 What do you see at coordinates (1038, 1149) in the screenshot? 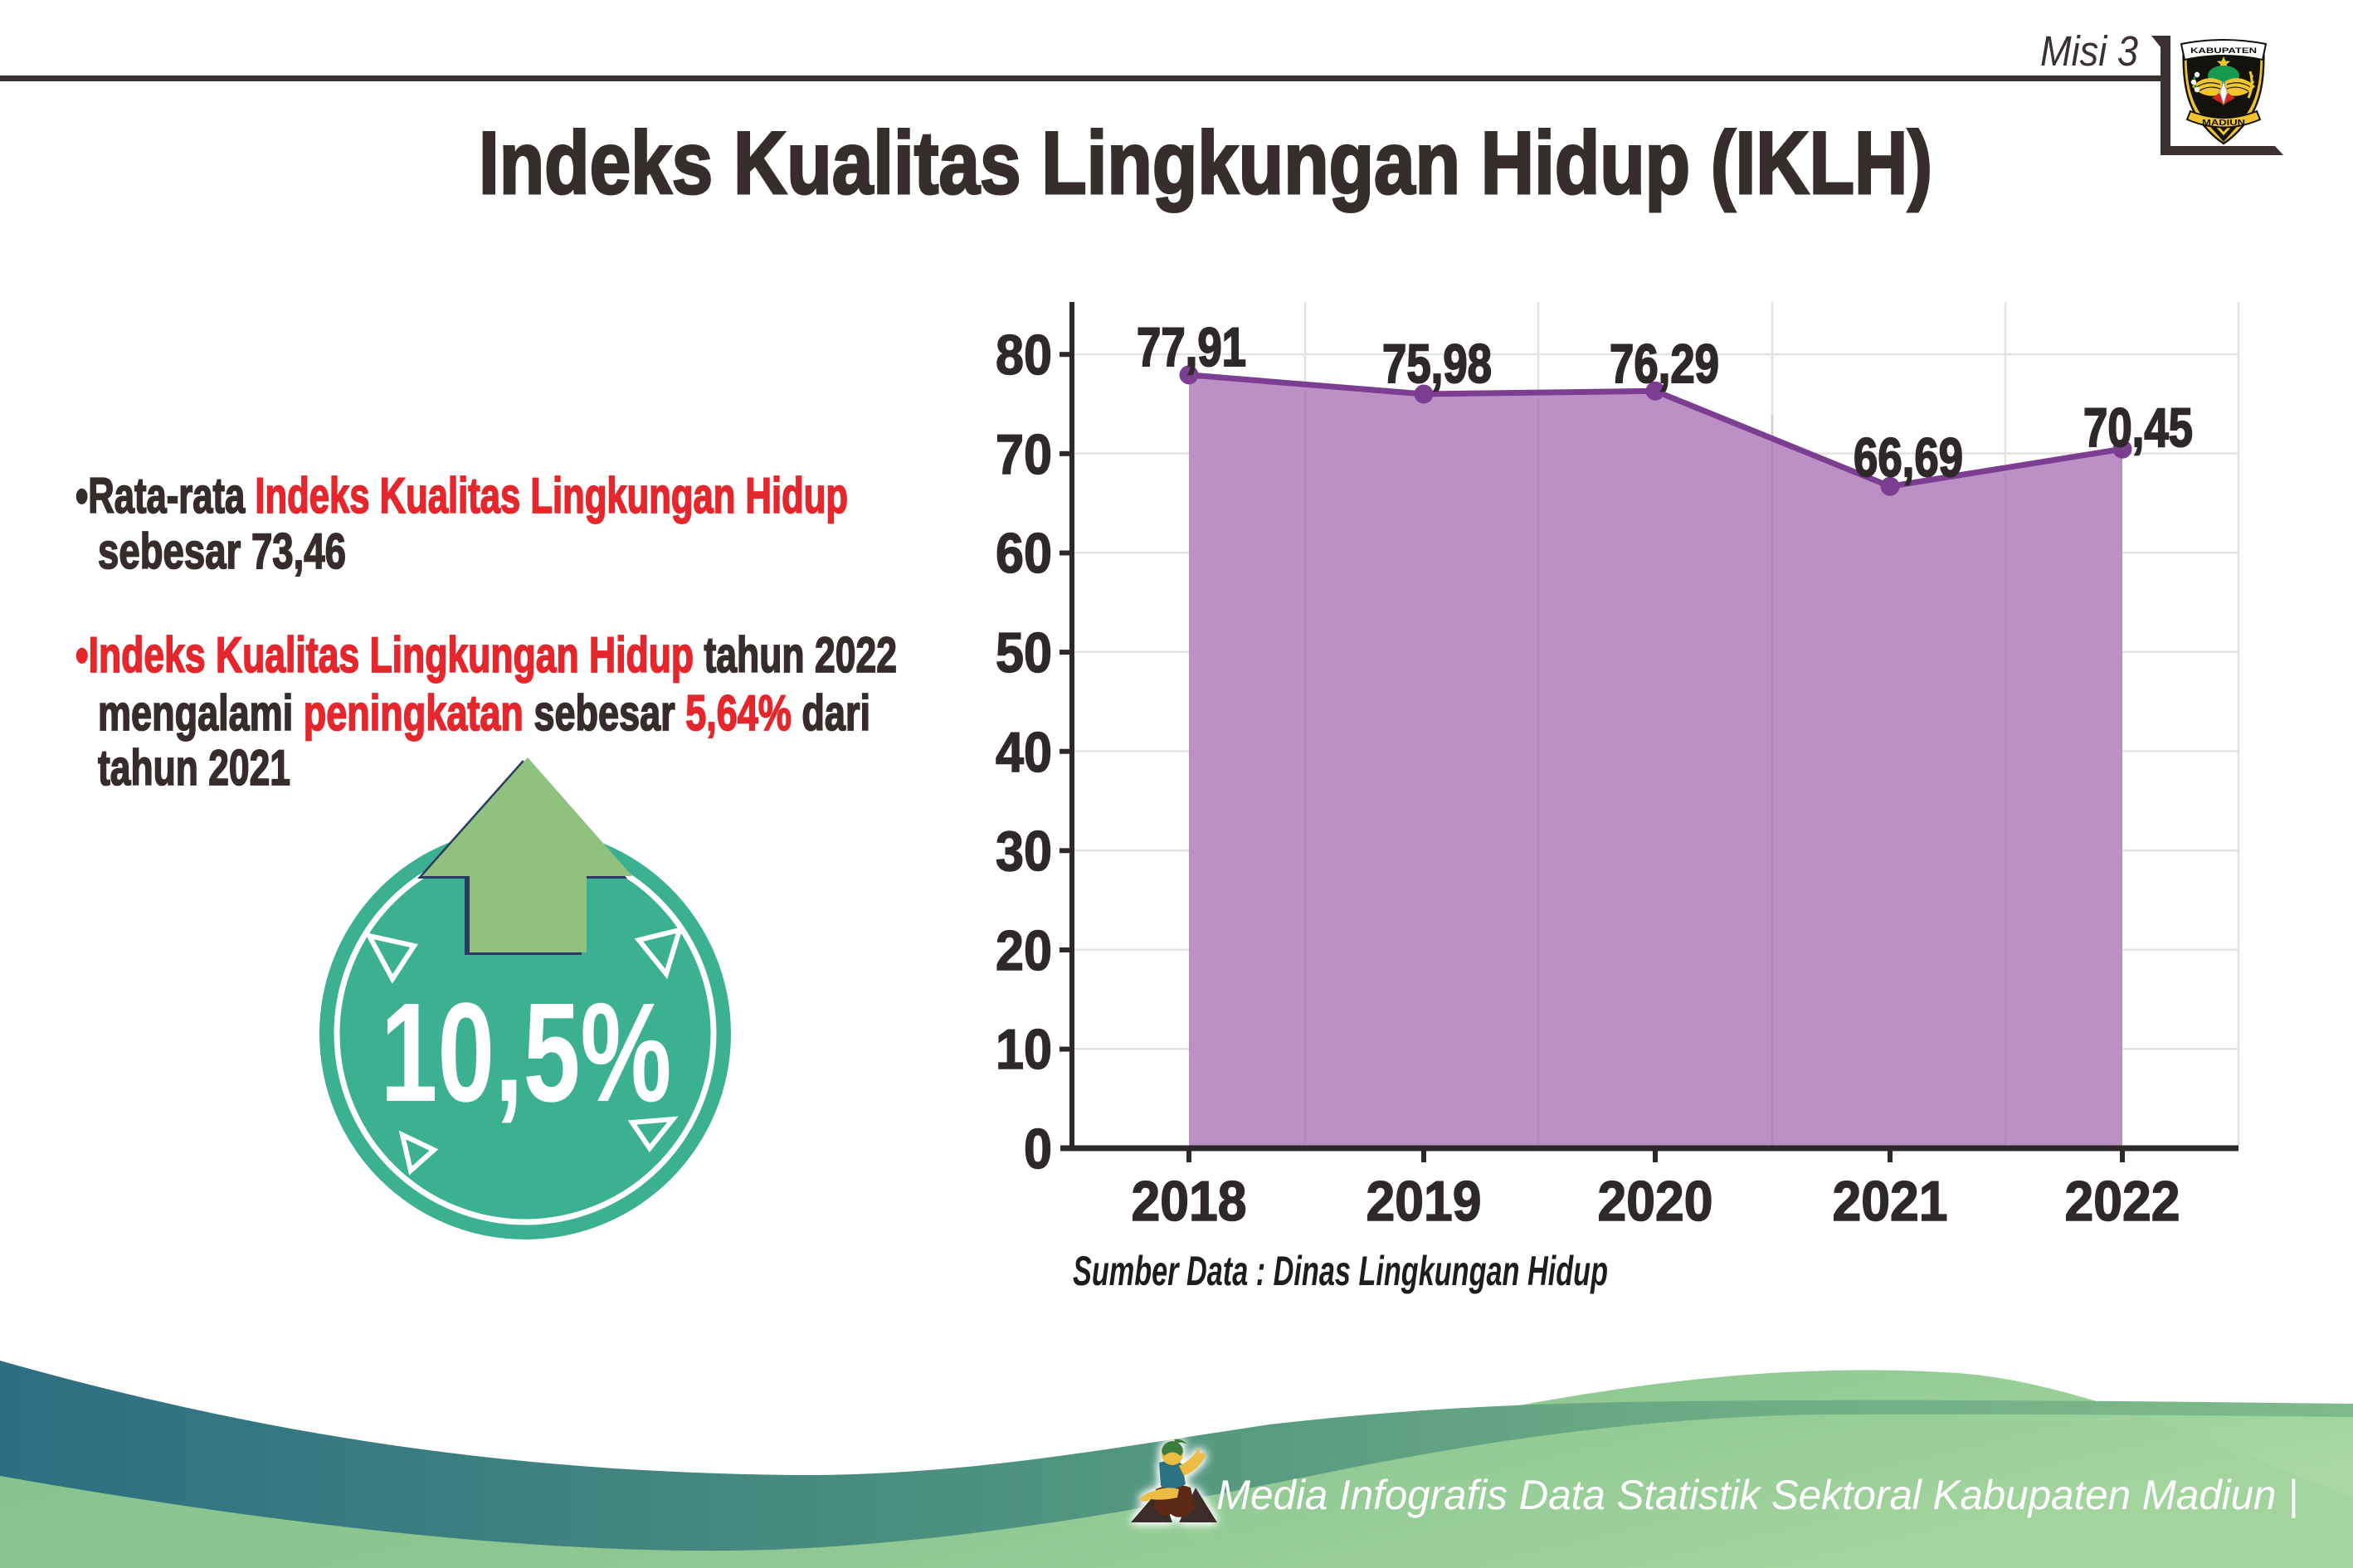
I see `svg-text: 0` at bounding box center [1038, 1149].